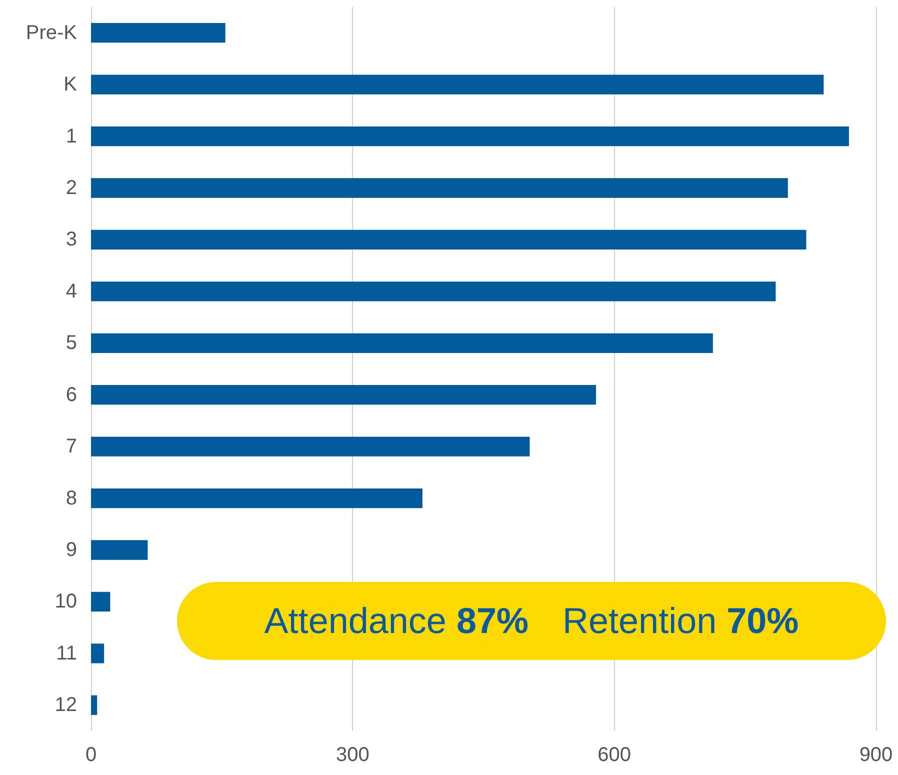  What do you see at coordinates (71, 395) in the screenshot?
I see `y-tick-label: 6` at bounding box center [71, 395].